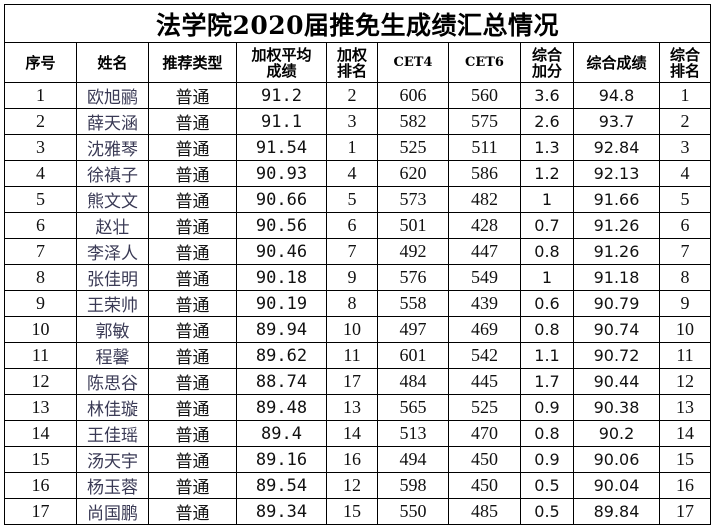 Image resolution: width=714 pixels, height=525 pixels. I want to click on cell-bonus: 1.1, so click(547, 355).